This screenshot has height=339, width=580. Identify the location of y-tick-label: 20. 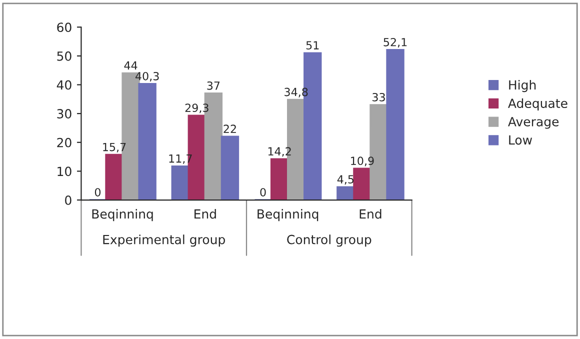
(64, 143).